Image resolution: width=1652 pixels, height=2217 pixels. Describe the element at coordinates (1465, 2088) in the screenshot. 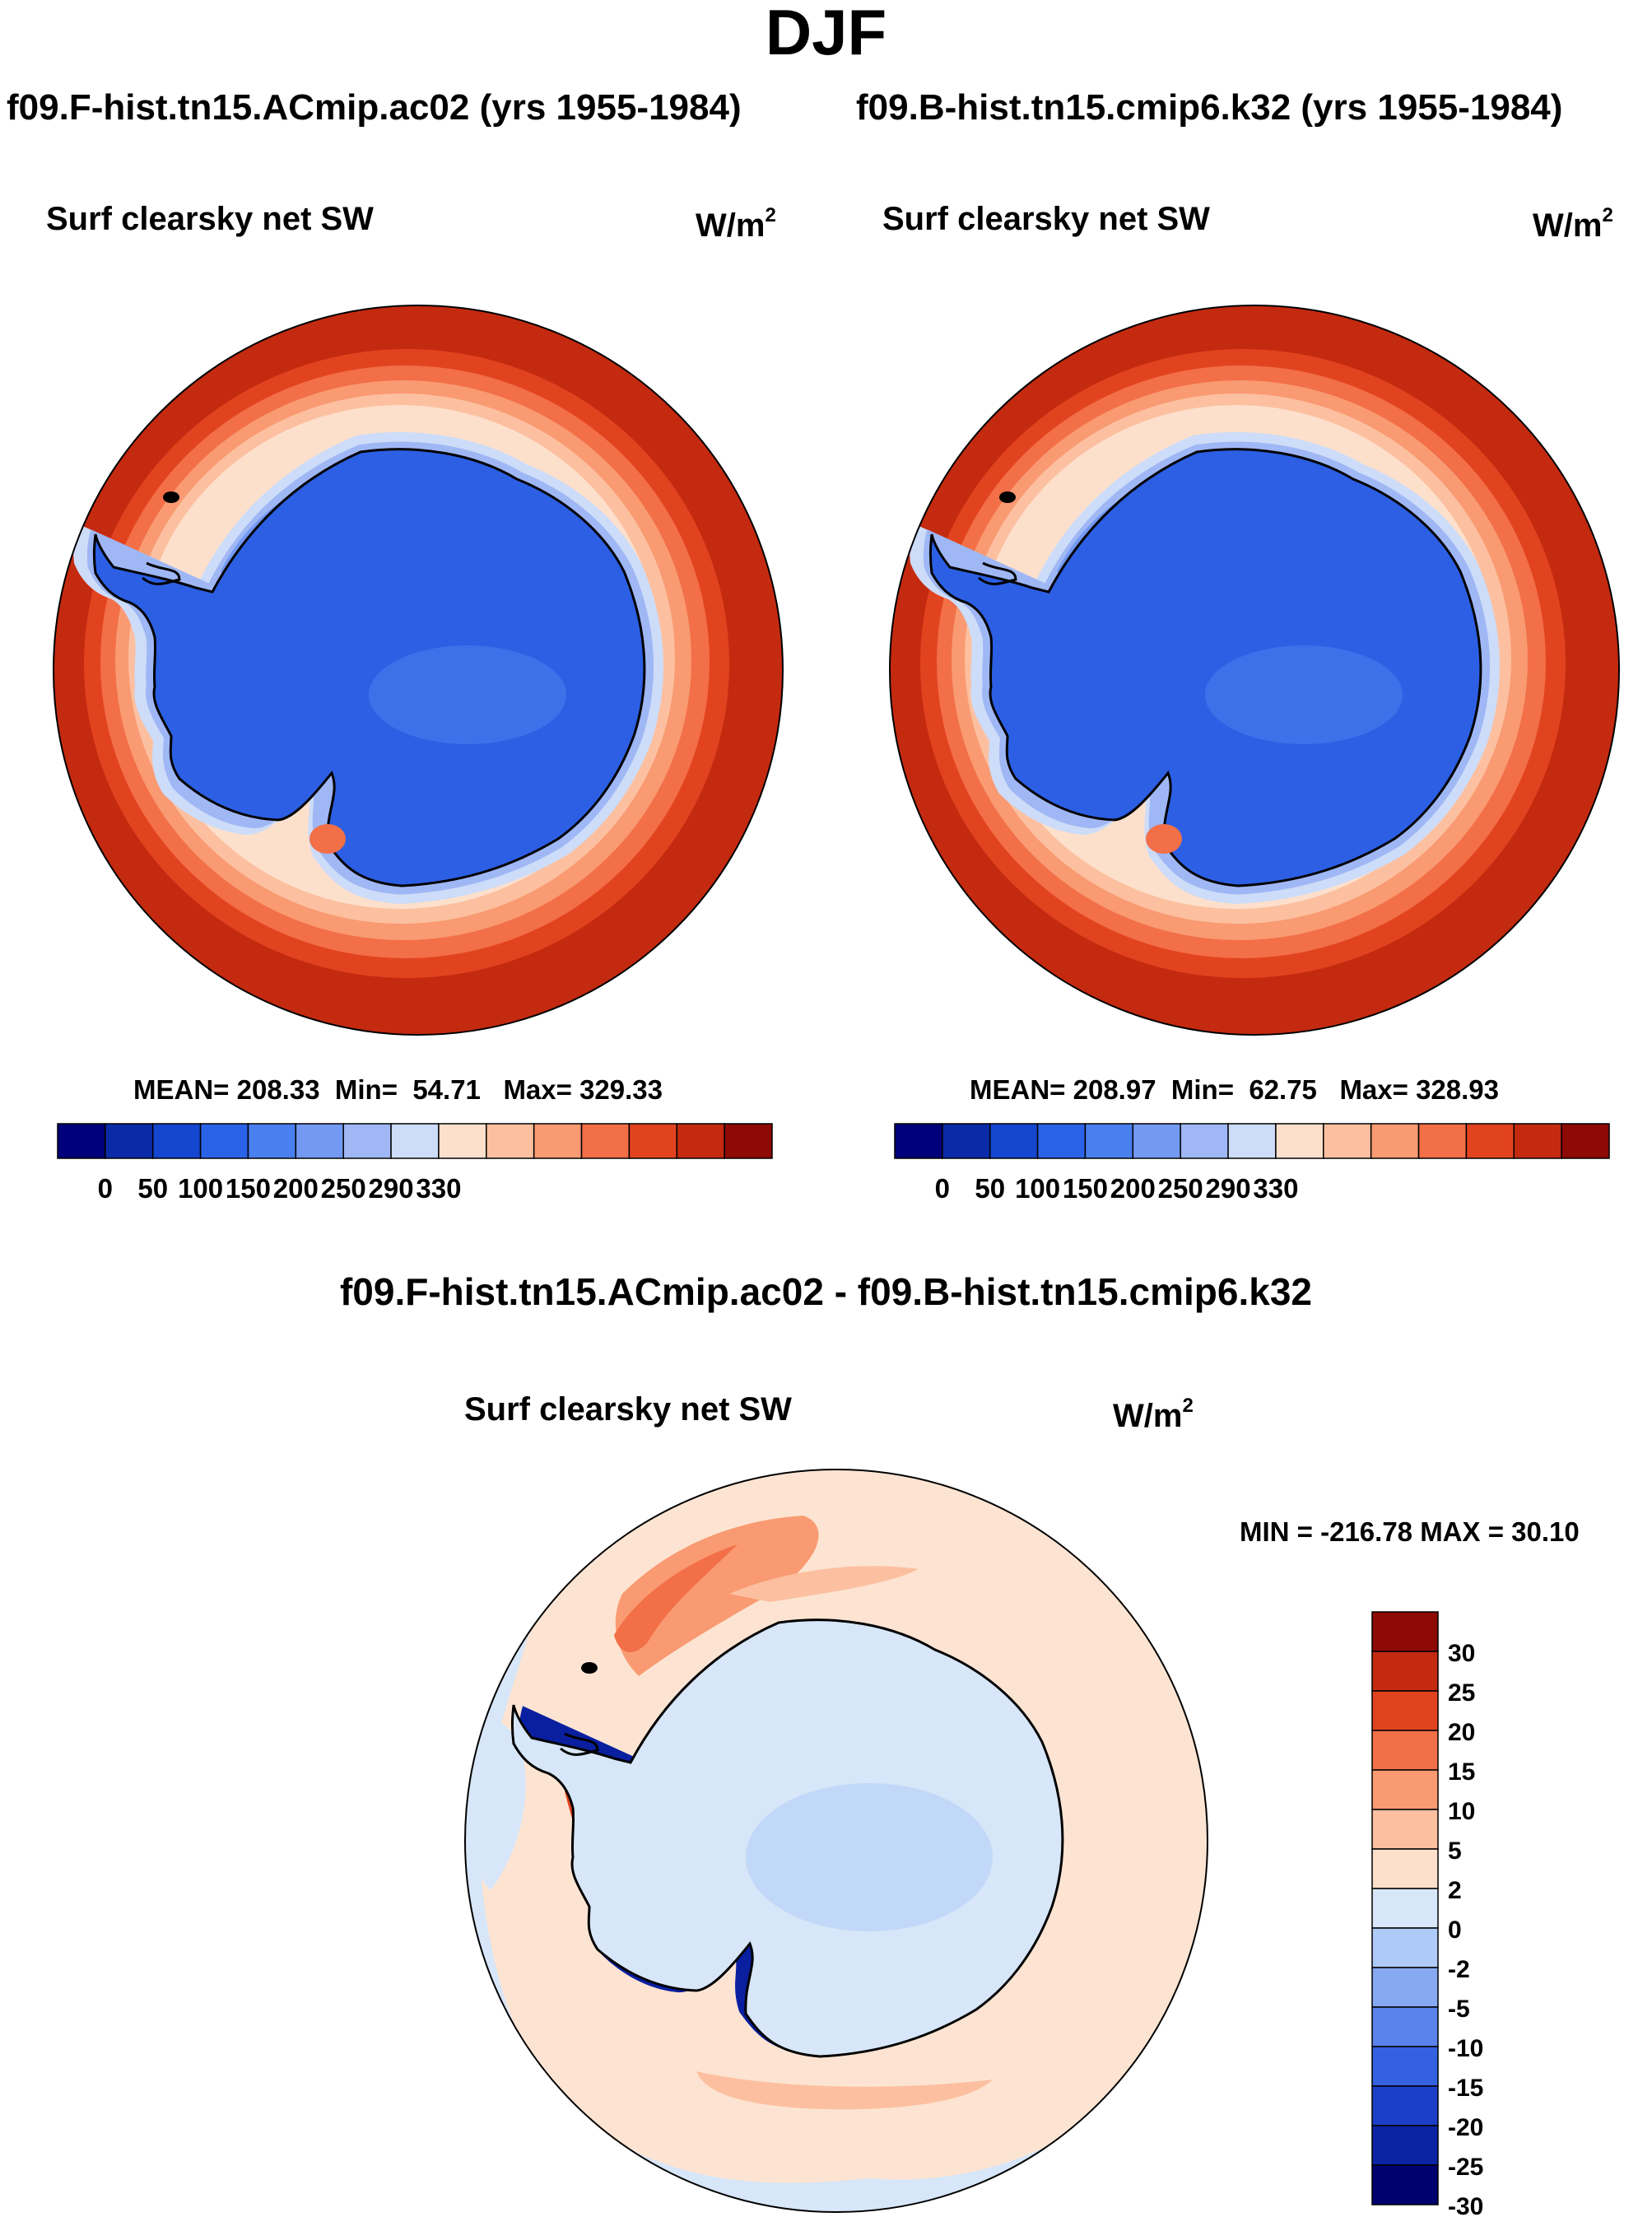

I see `diff-colorbar-tick-label: -15` at that location.